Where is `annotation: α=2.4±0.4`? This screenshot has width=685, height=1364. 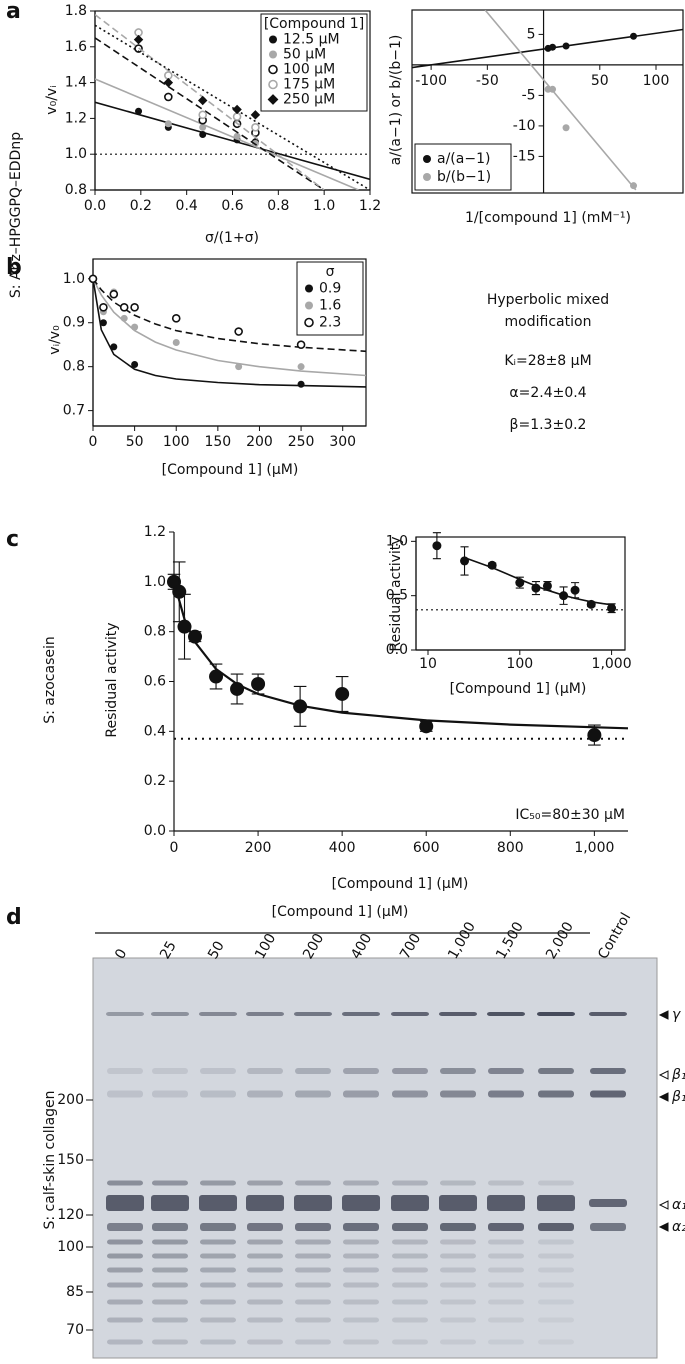 annotation: α=2.4±0.4 is located at coordinates (547, 393).